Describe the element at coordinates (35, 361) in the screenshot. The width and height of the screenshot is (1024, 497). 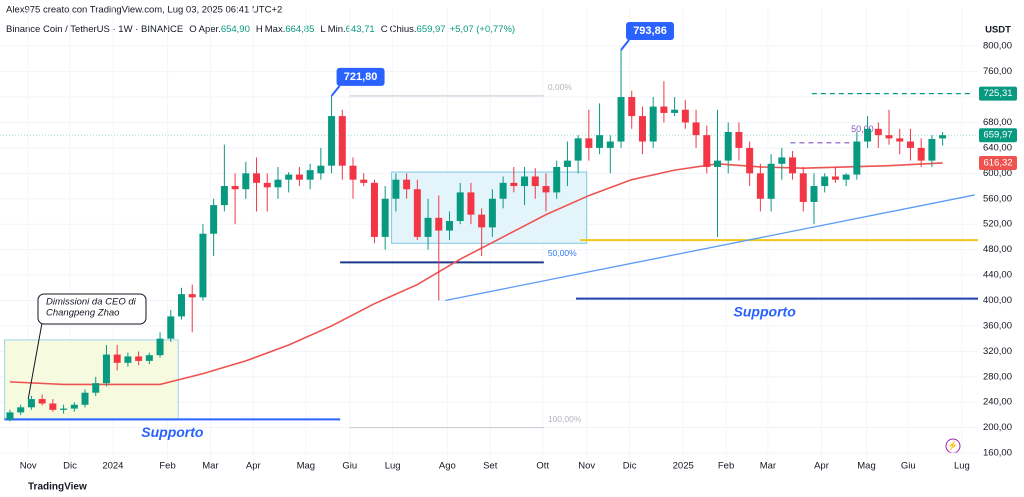
I see `note-pointer` at that location.